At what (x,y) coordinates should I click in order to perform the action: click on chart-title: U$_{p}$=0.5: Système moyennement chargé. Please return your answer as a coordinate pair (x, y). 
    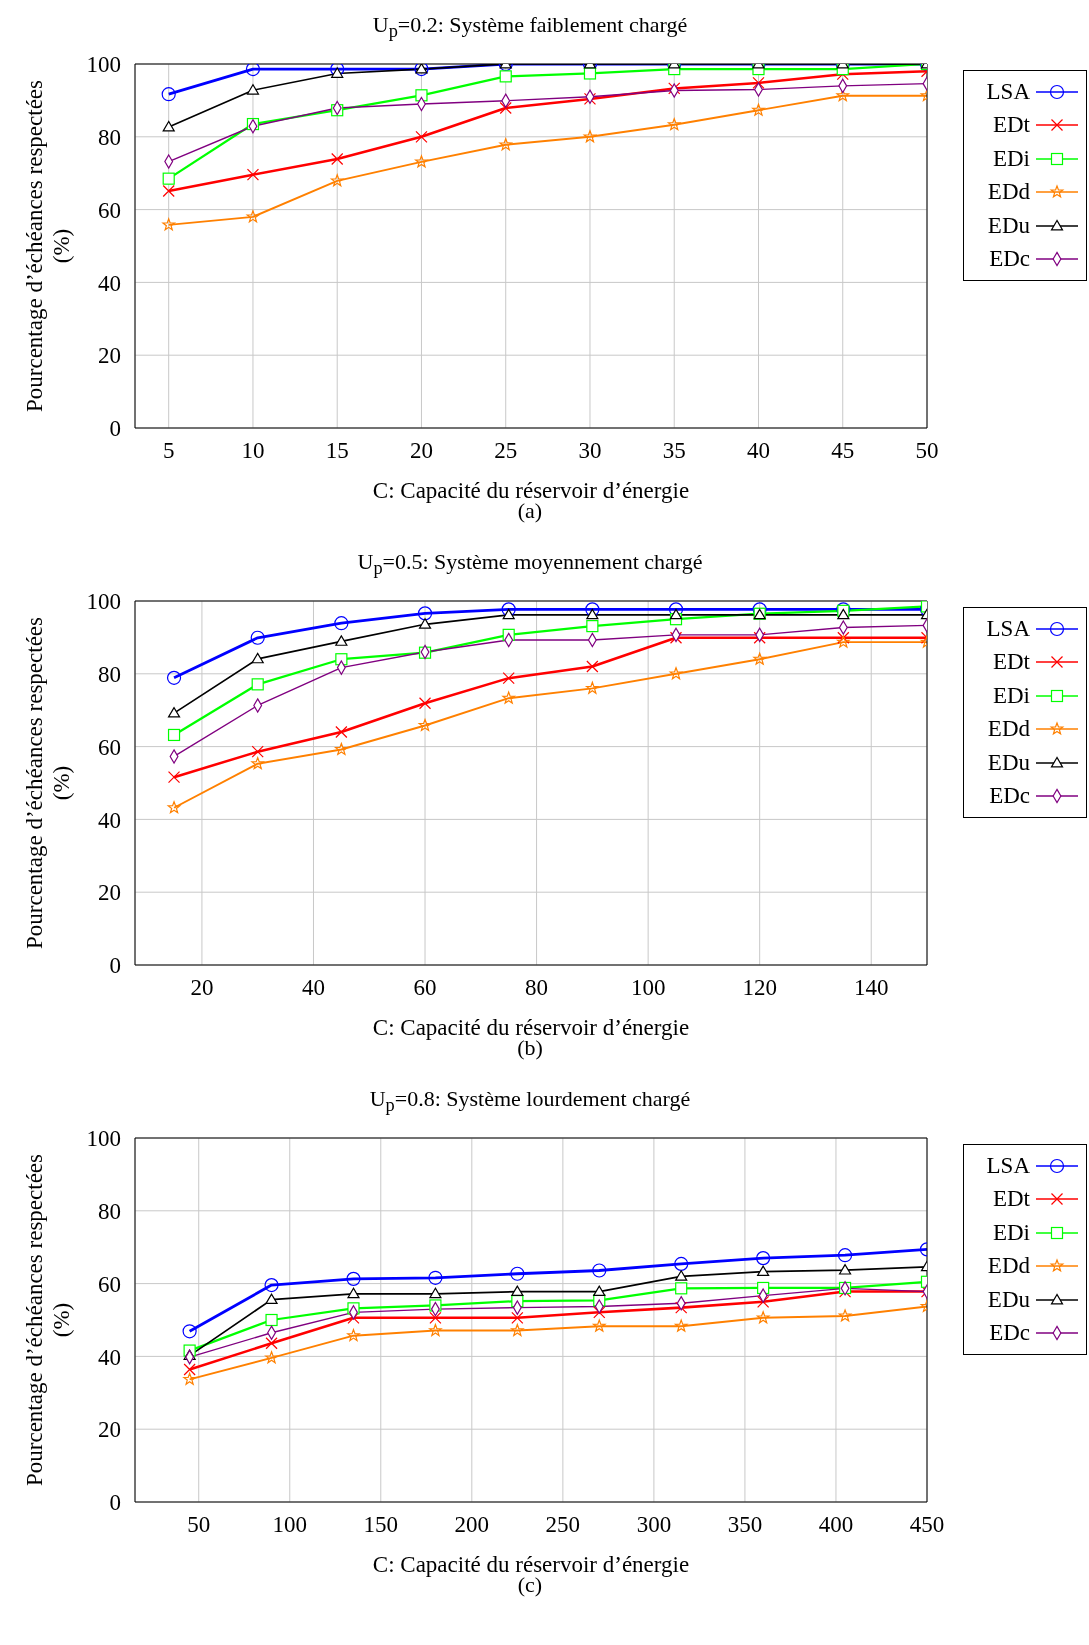
    Looking at the image, I should click on (530, 564).